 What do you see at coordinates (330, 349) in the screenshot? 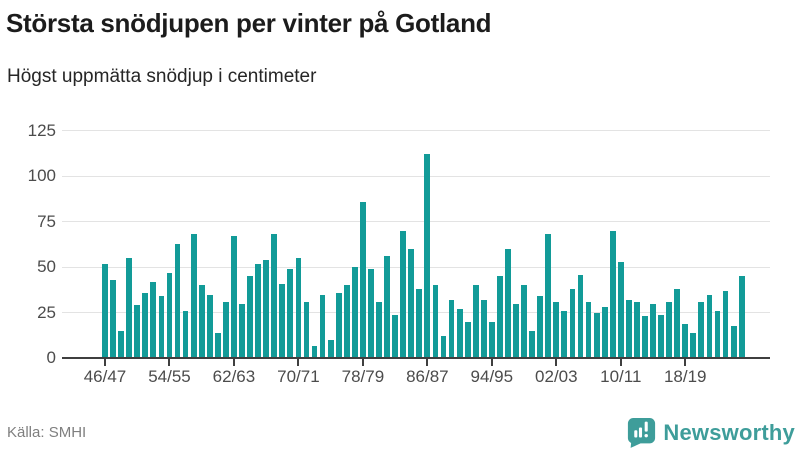
I see `bar-74/75` at bounding box center [330, 349].